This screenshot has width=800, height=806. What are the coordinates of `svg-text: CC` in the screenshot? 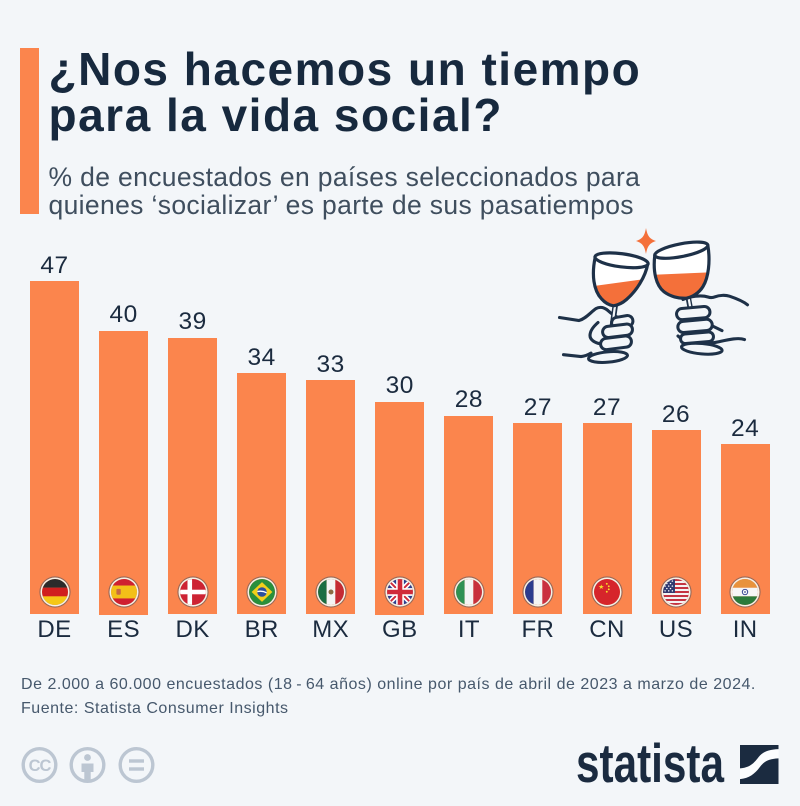 It's located at (40, 766).